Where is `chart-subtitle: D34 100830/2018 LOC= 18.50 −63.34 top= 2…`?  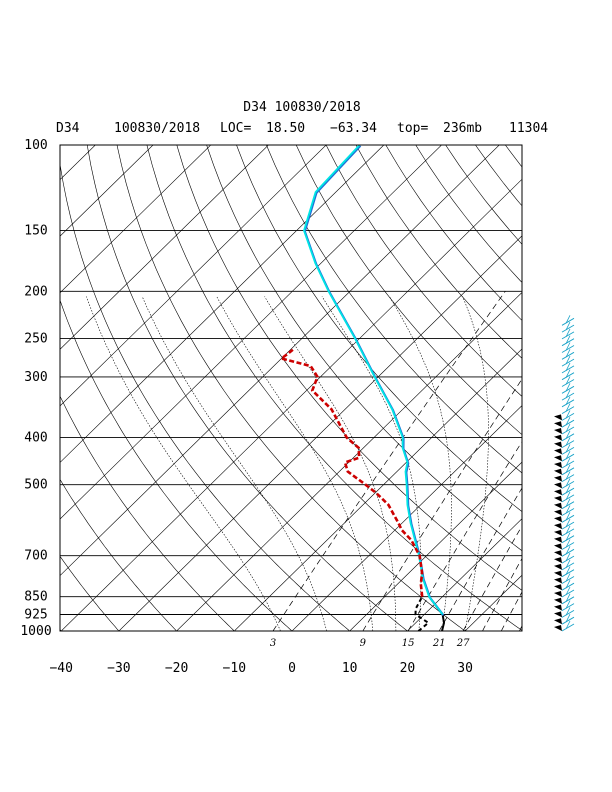
chart-subtitle: D34 100830/2018 LOC= 18.50 −63.34 top= 2… is located at coordinates (302, 128).